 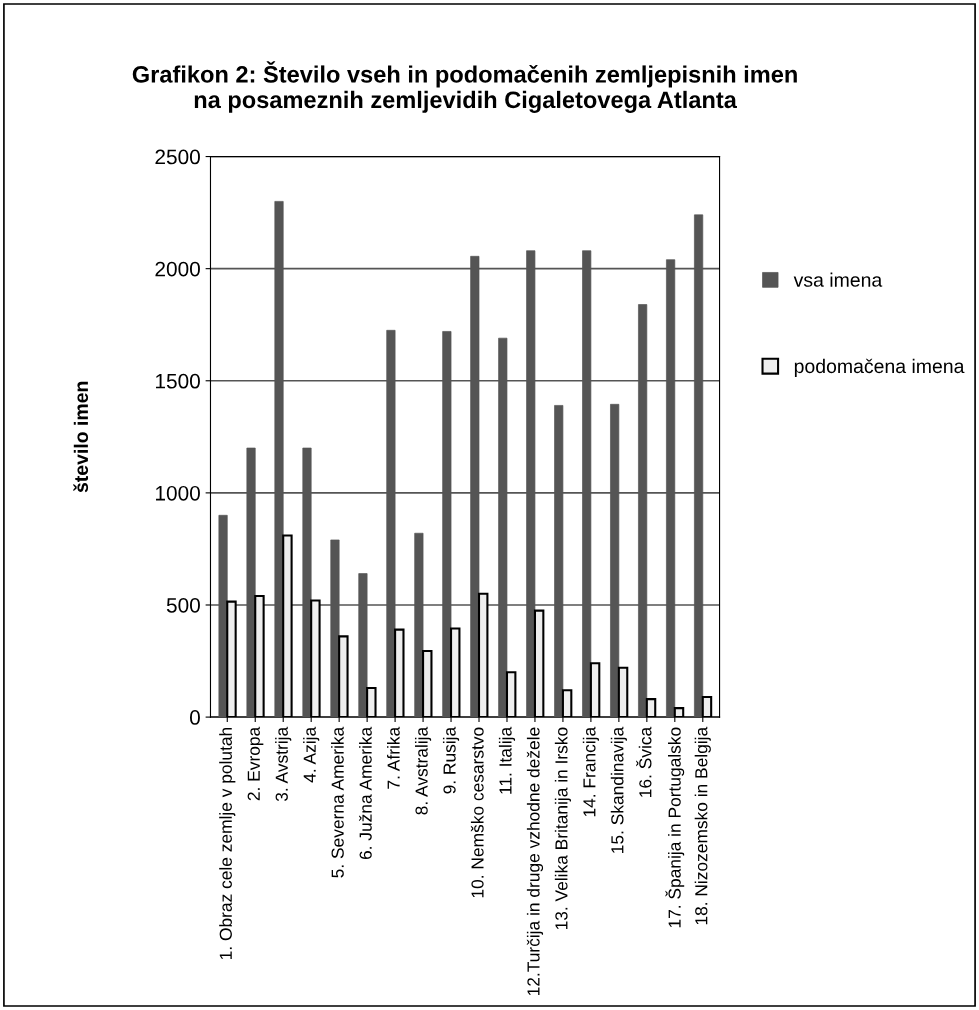 What do you see at coordinates (838, 279) in the screenshot?
I see `legend-label: vsa imena` at bounding box center [838, 279].